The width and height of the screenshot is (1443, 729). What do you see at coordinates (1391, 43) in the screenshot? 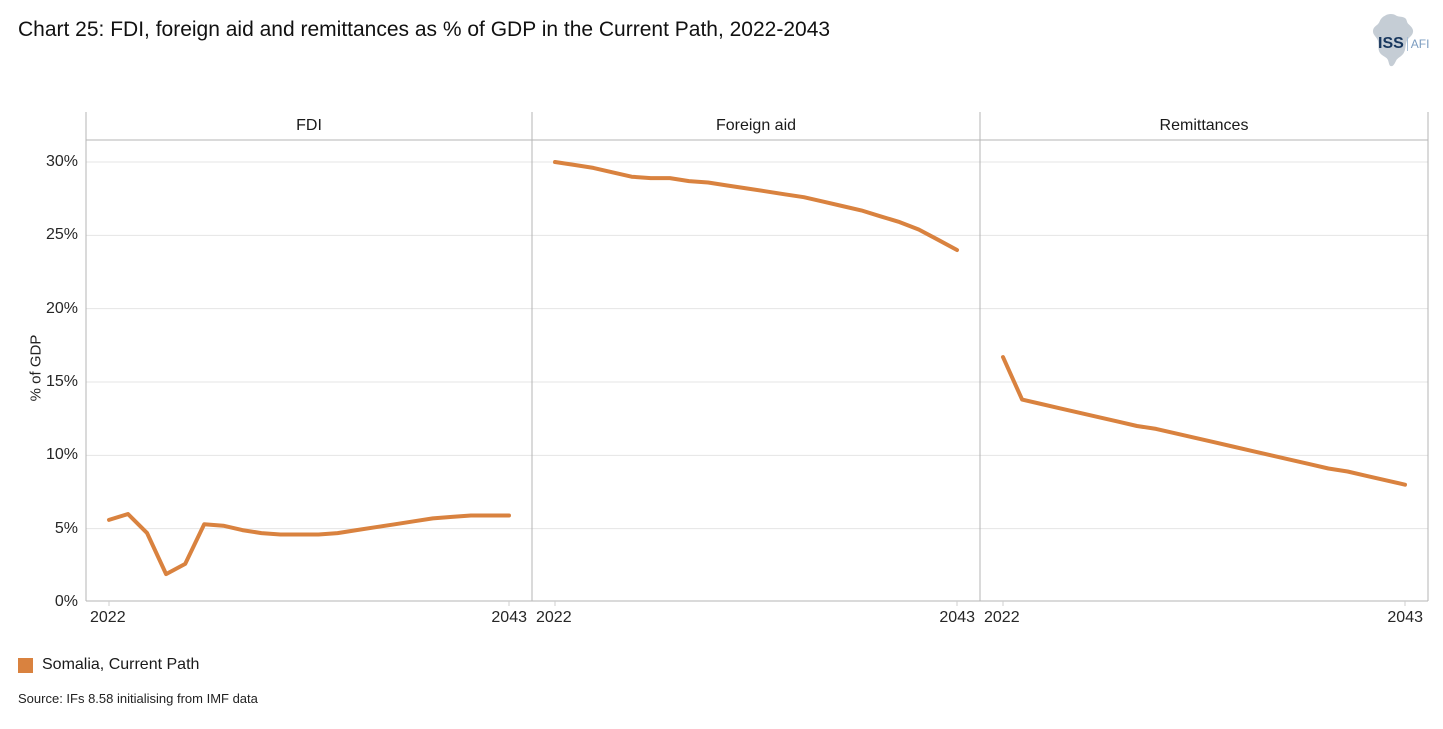
I see `logo-org-label: ISS` at bounding box center [1391, 43].